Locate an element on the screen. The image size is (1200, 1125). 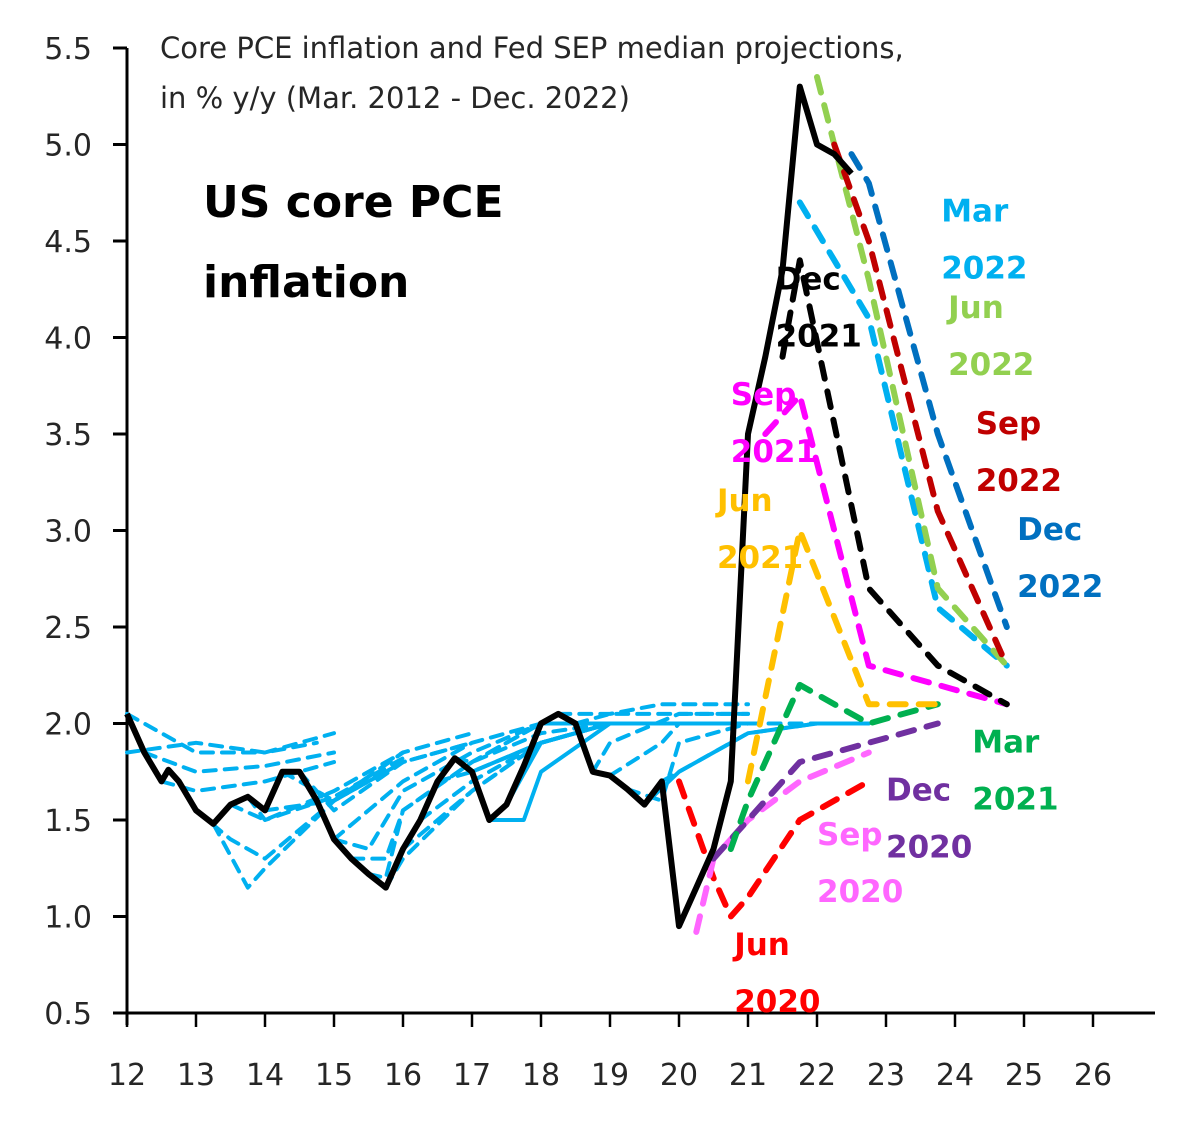
y-tick-label: 2.5 is located at coordinates (68, 628).